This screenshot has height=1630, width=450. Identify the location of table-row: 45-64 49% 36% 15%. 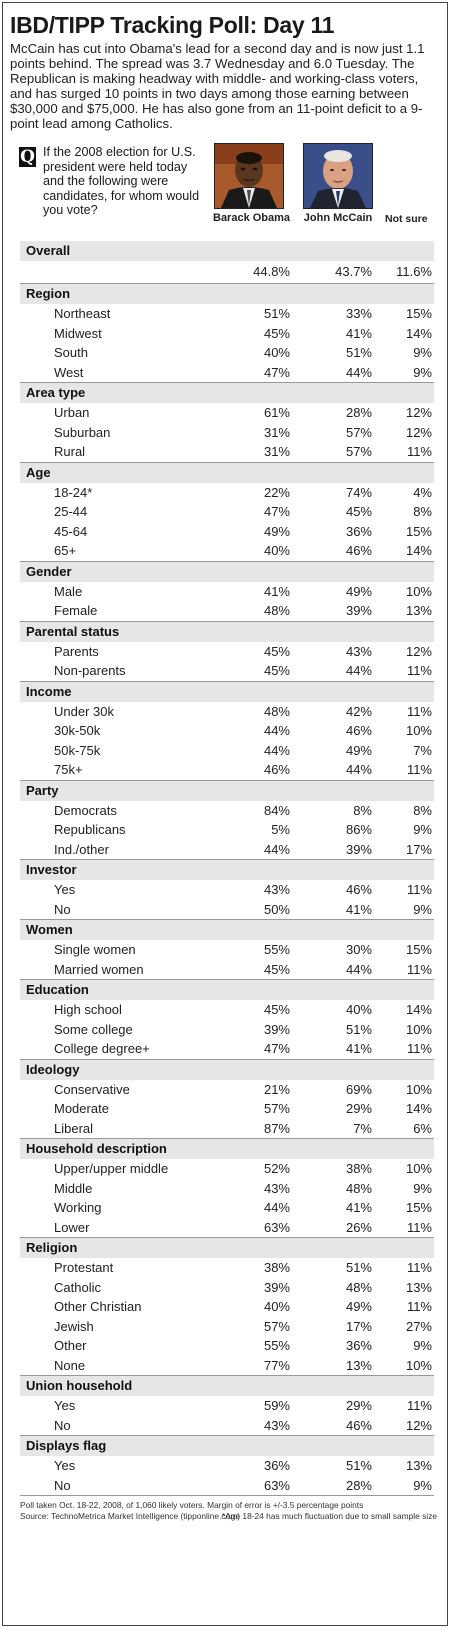
(227, 532).